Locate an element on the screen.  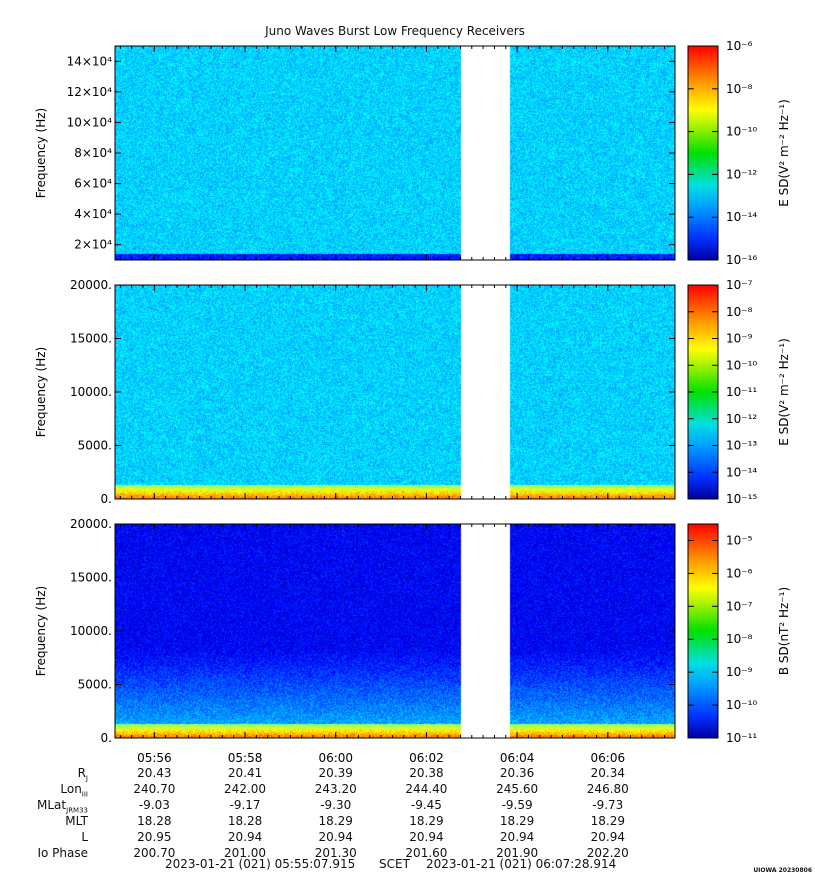
ephemeris-value: 201.00 is located at coordinates (245, 853).